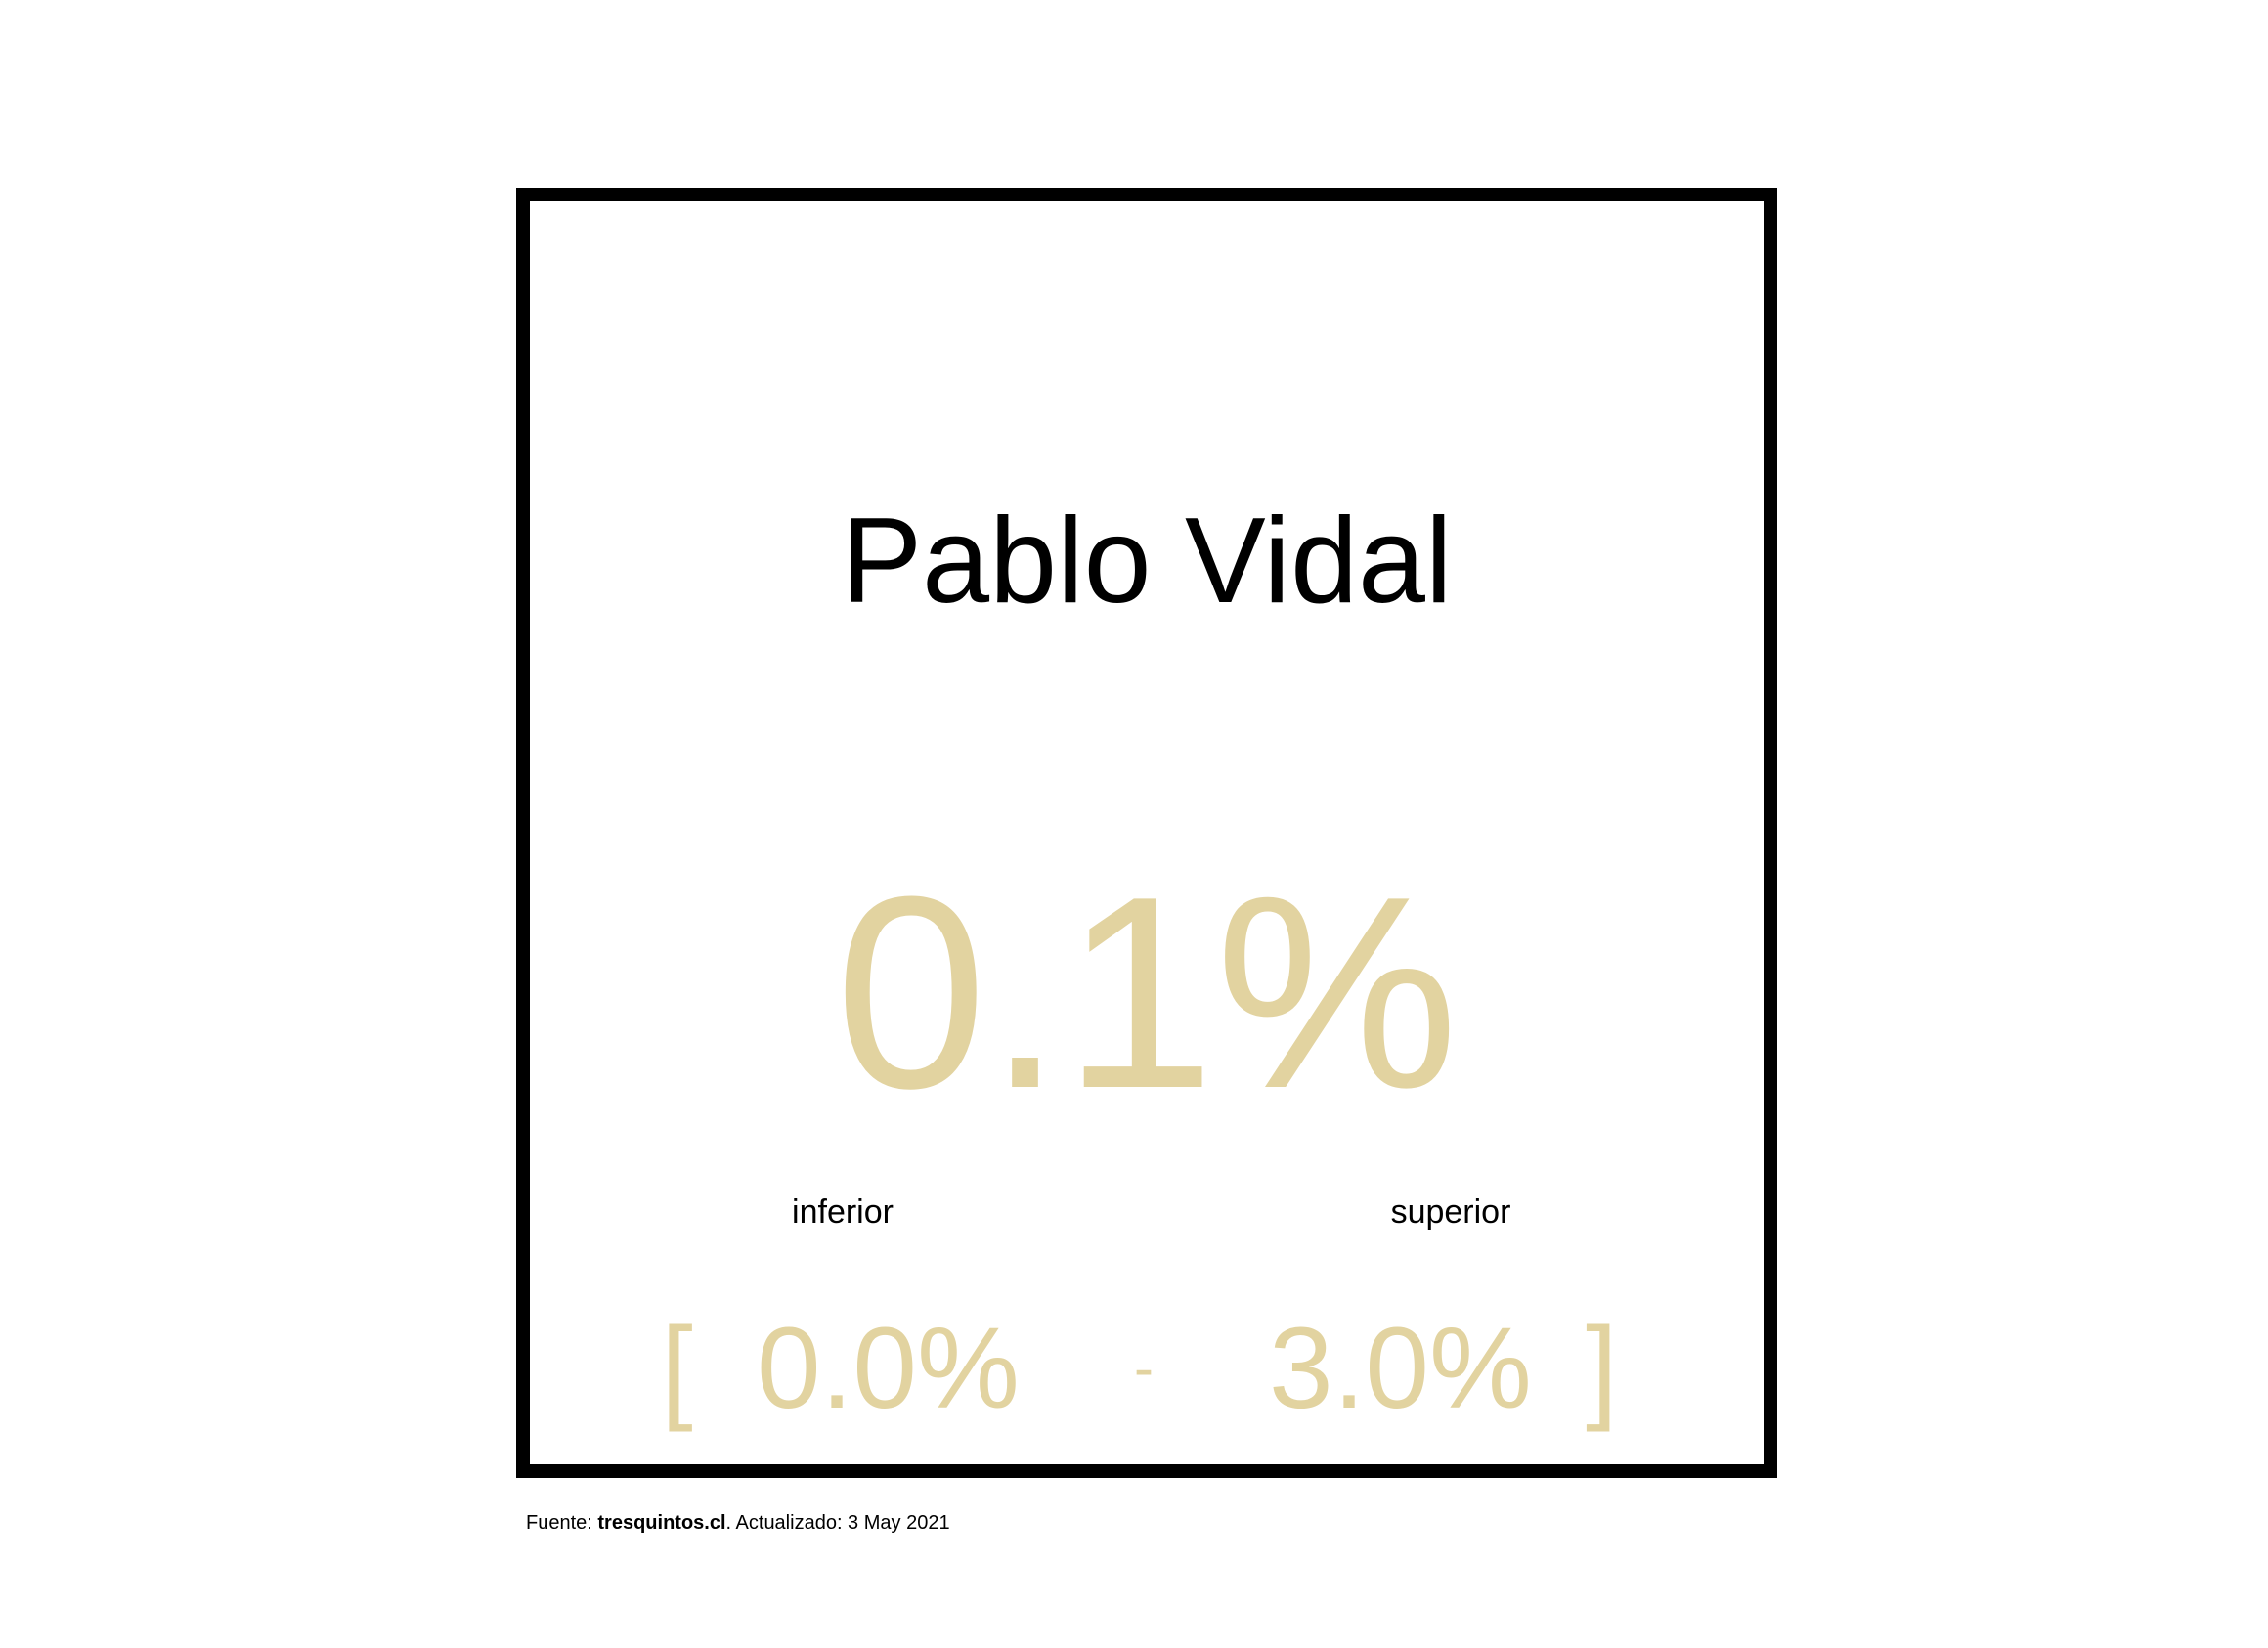 This screenshot has width=2268, height=1648. What do you see at coordinates (677, 1368) in the screenshot?
I see `interval-open-bracket: [` at bounding box center [677, 1368].